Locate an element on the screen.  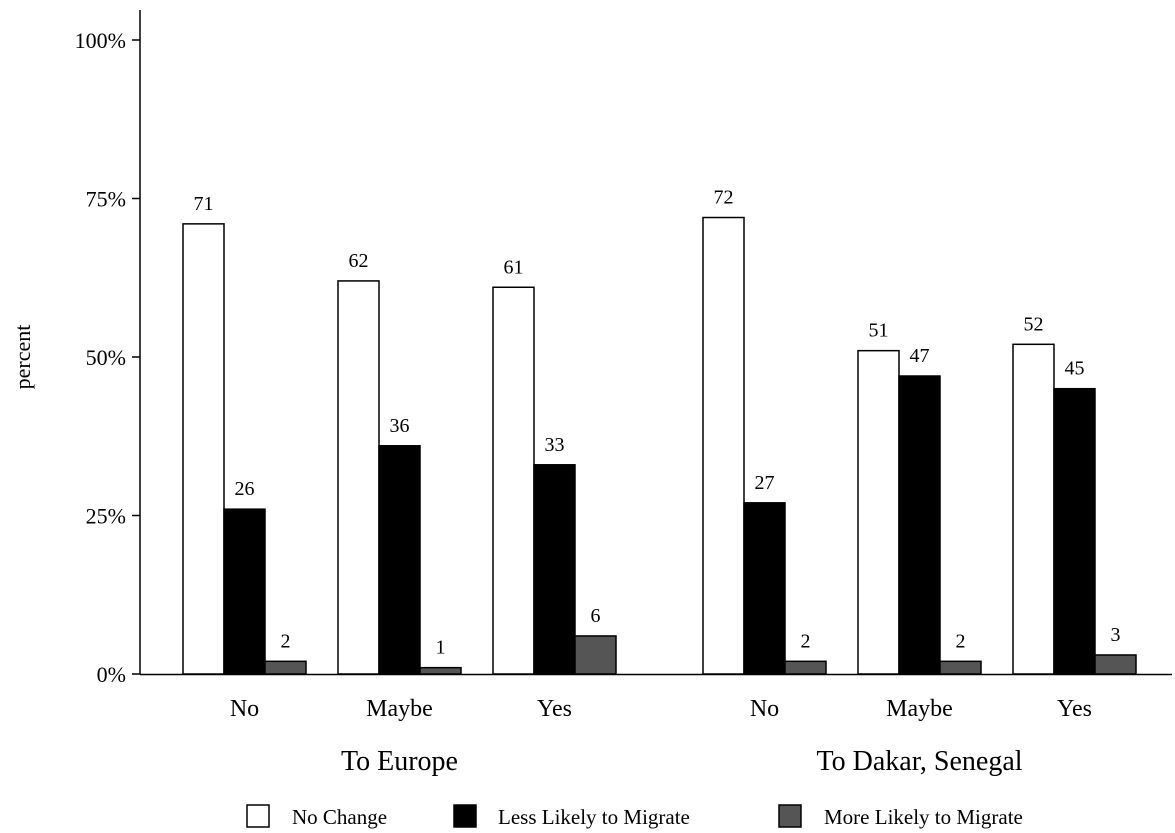
data-label: 36 is located at coordinates (400, 426).